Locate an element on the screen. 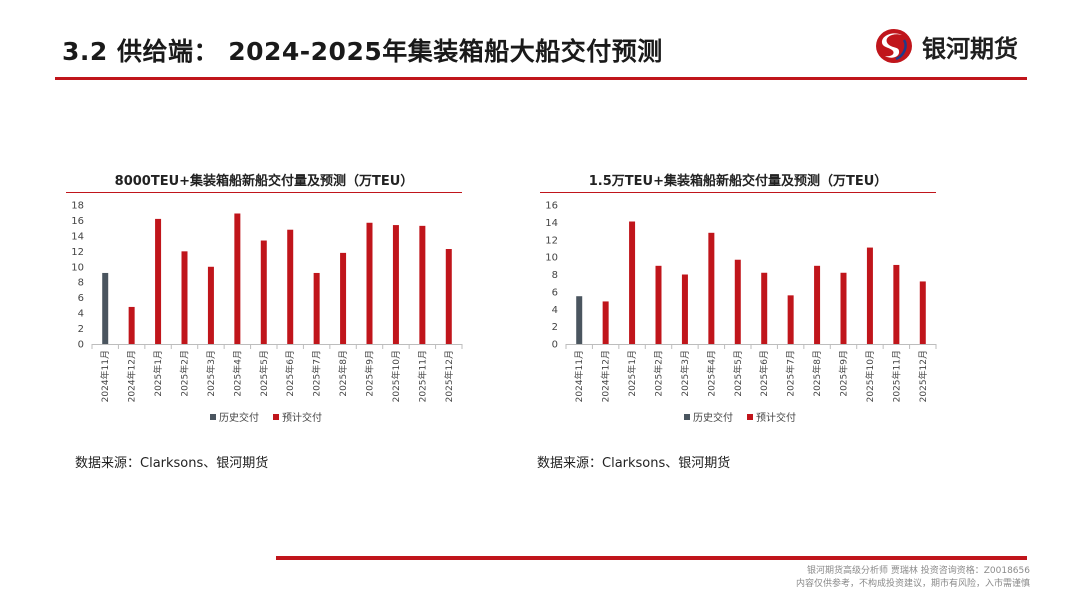 This screenshot has height=608, width=1080. galaxy-logo-icon is located at coordinates (894, 46).